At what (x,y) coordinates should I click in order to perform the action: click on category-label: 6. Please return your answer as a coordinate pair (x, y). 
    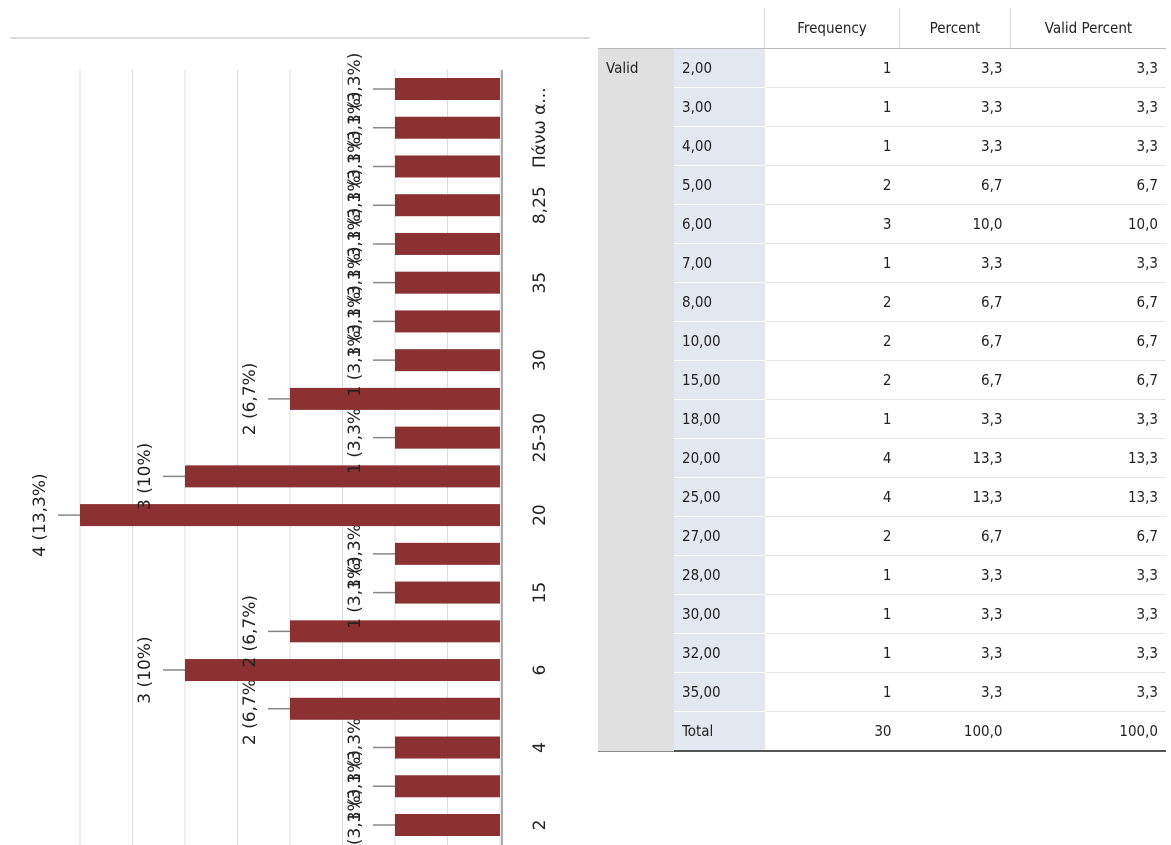
    Looking at the image, I should click on (540, 670).